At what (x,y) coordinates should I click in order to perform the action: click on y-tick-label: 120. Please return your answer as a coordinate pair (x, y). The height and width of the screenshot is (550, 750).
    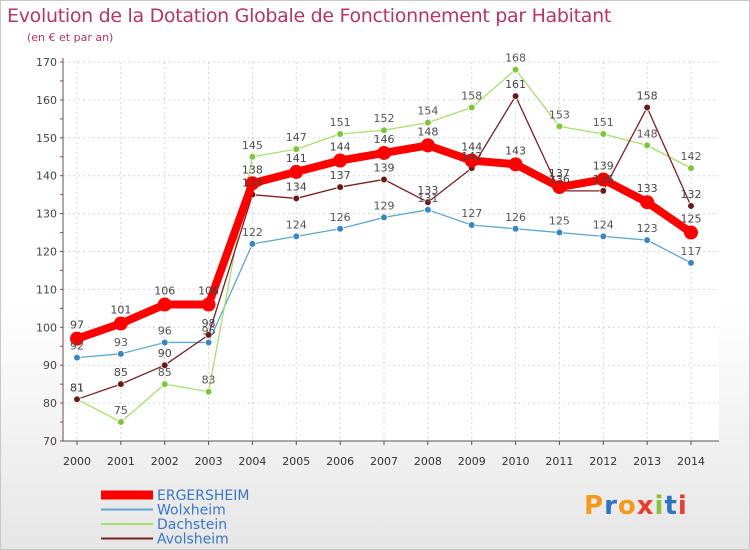
    Looking at the image, I should click on (46, 252).